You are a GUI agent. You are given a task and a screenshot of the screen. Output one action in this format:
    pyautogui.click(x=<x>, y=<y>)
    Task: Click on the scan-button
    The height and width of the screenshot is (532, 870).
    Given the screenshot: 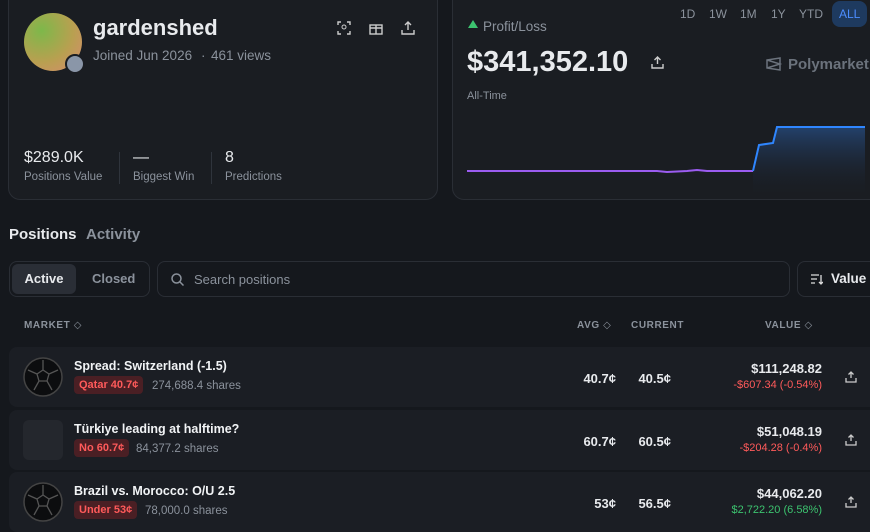 What is the action you would take?
    pyautogui.click(x=344, y=28)
    